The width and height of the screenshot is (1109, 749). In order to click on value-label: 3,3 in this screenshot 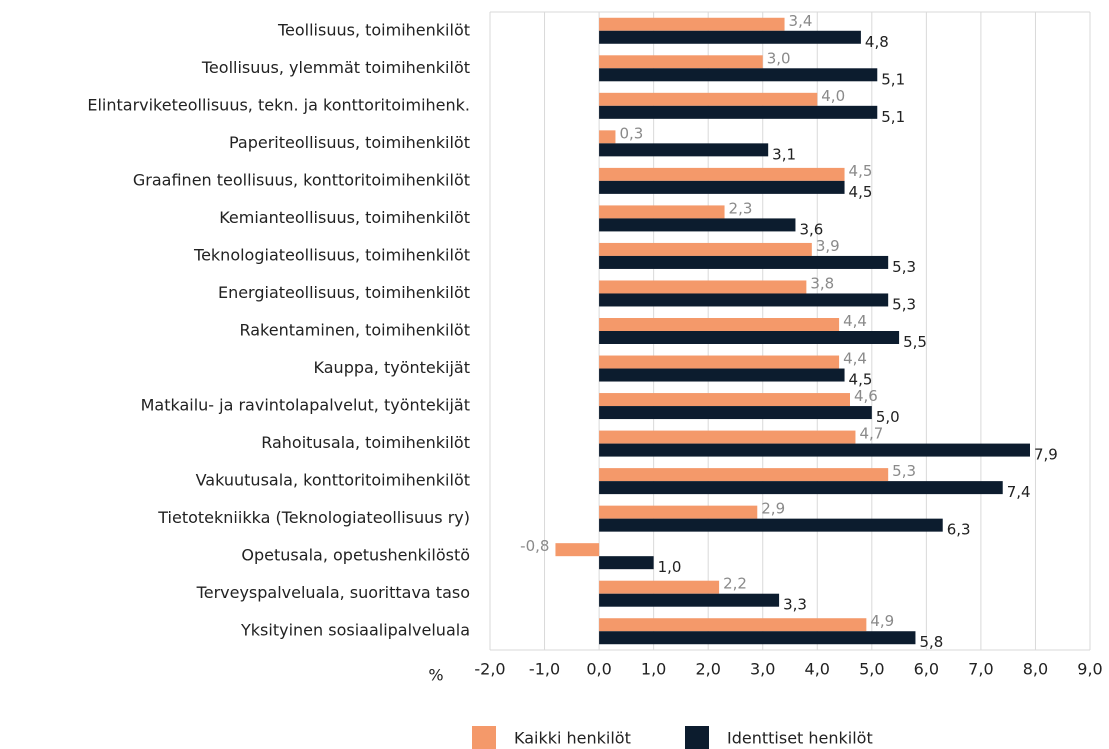, I will do `click(795, 605)`.